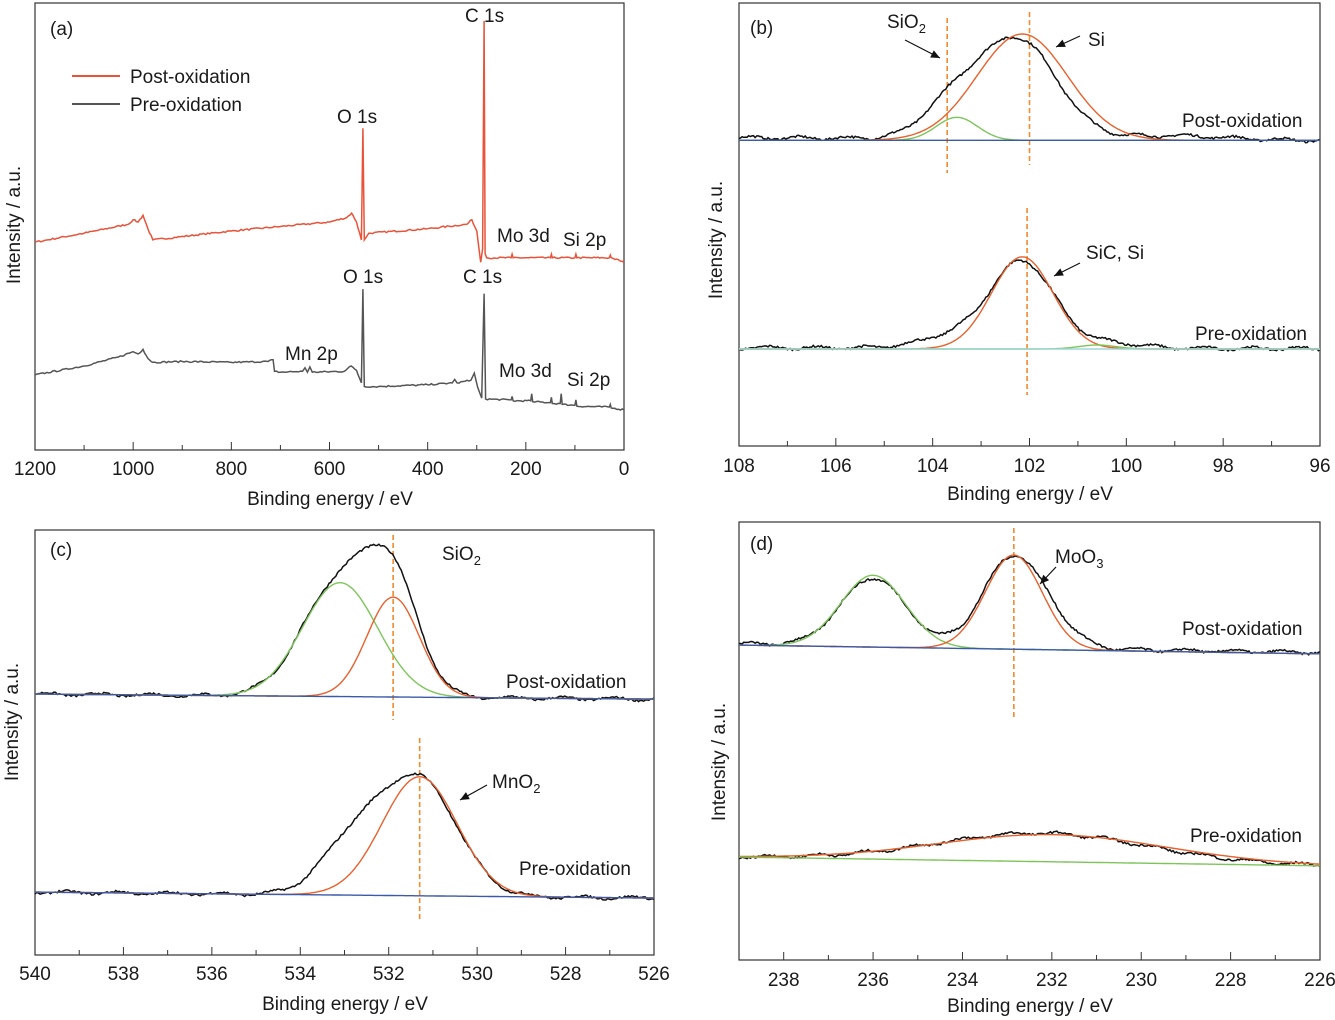 The image size is (1335, 1020). I want to click on annotation-label: (a), so click(61, 29).